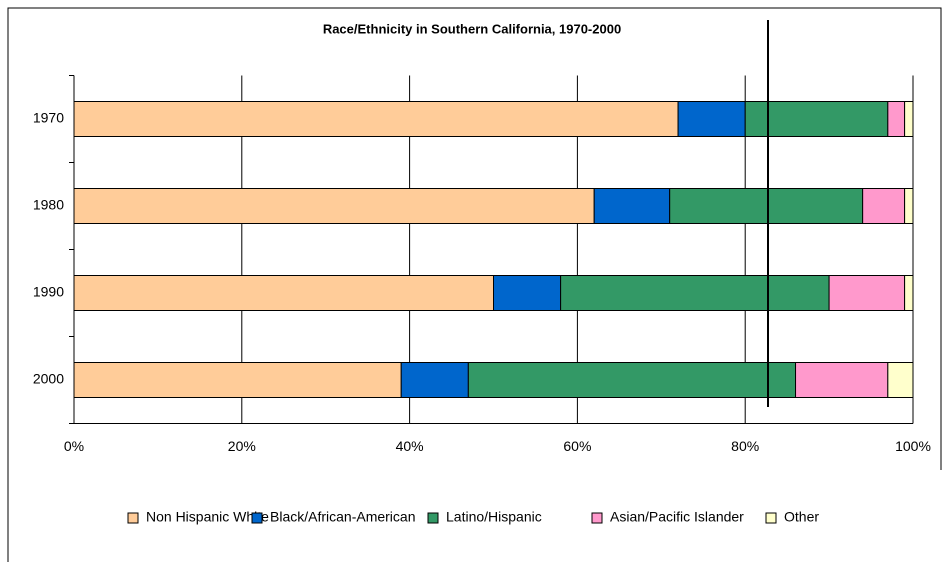 The height and width of the screenshot is (562, 942). Describe the element at coordinates (577, 446) in the screenshot. I see `x-tick-label: 60%` at that location.